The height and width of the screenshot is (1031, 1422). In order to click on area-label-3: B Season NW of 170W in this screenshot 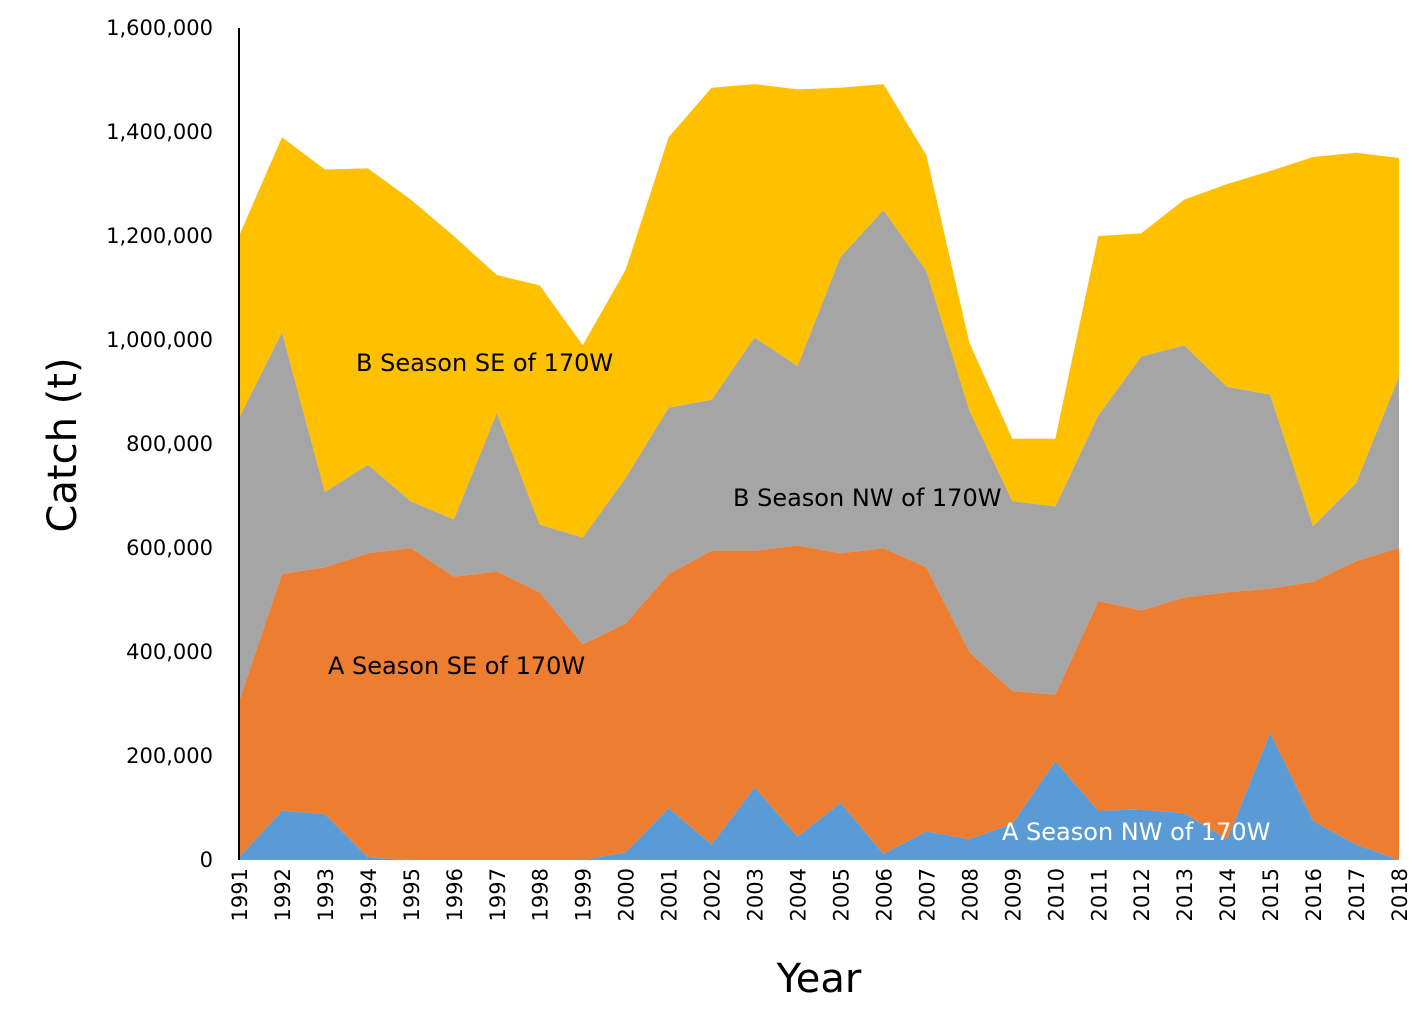, I will do `click(867, 498)`.